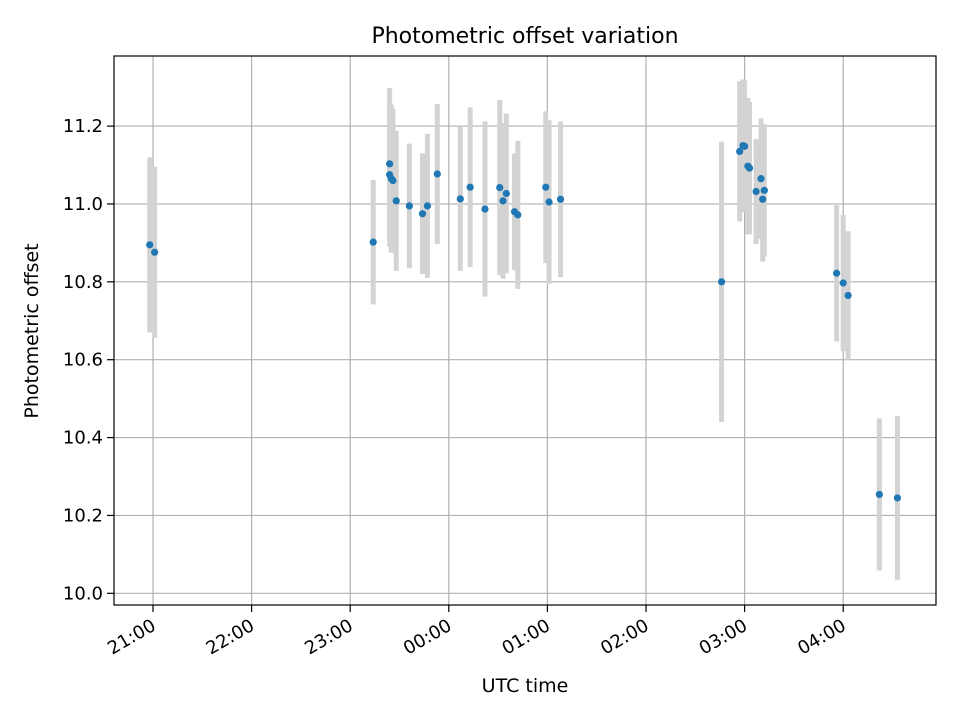 The width and height of the screenshot is (960, 720). What do you see at coordinates (821, 637) in the screenshot?
I see `x-tick-label: 04:00` at bounding box center [821, 637].